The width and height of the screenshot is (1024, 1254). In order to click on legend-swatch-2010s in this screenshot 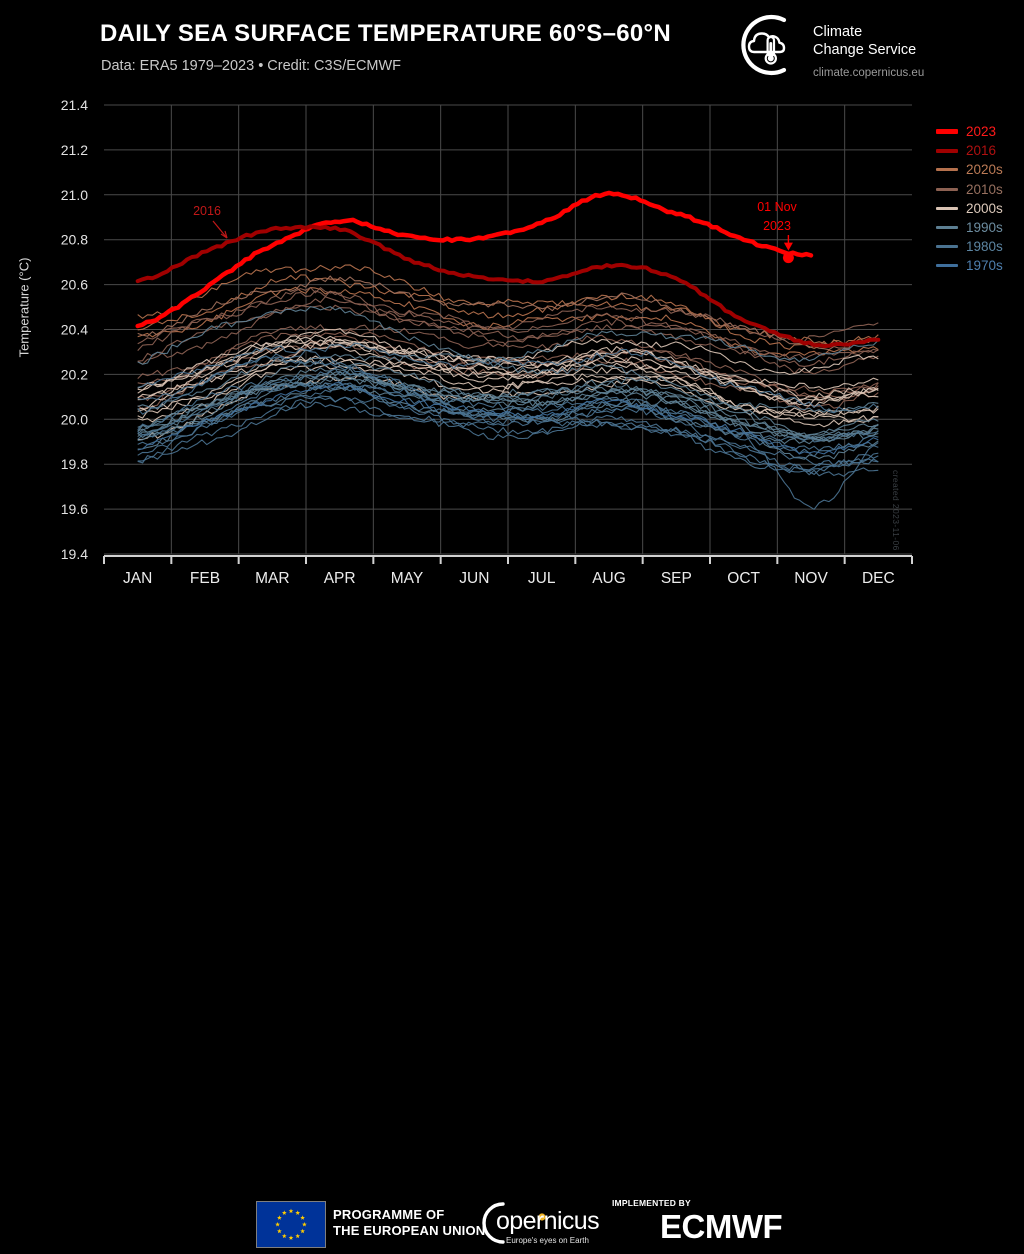, I will do `click(947, 189)`.